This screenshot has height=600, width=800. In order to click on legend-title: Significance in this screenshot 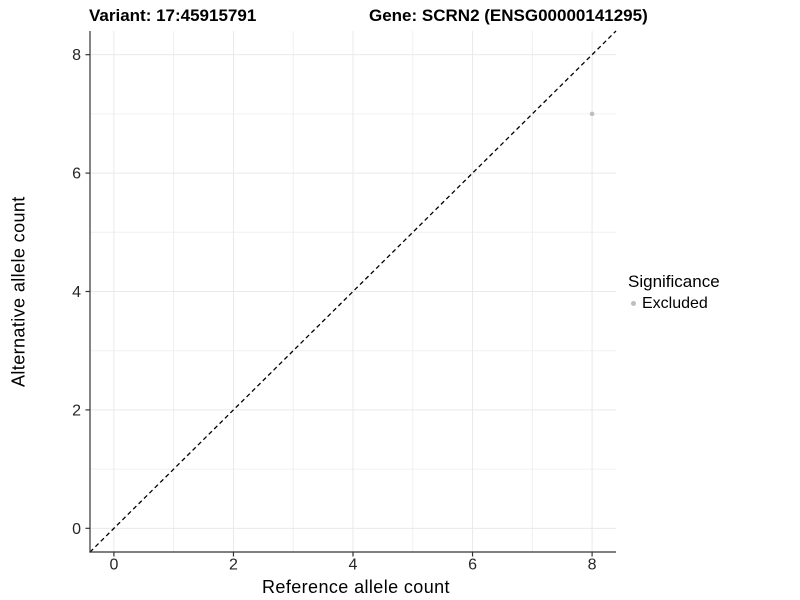, I will do `click(674, 281)`.